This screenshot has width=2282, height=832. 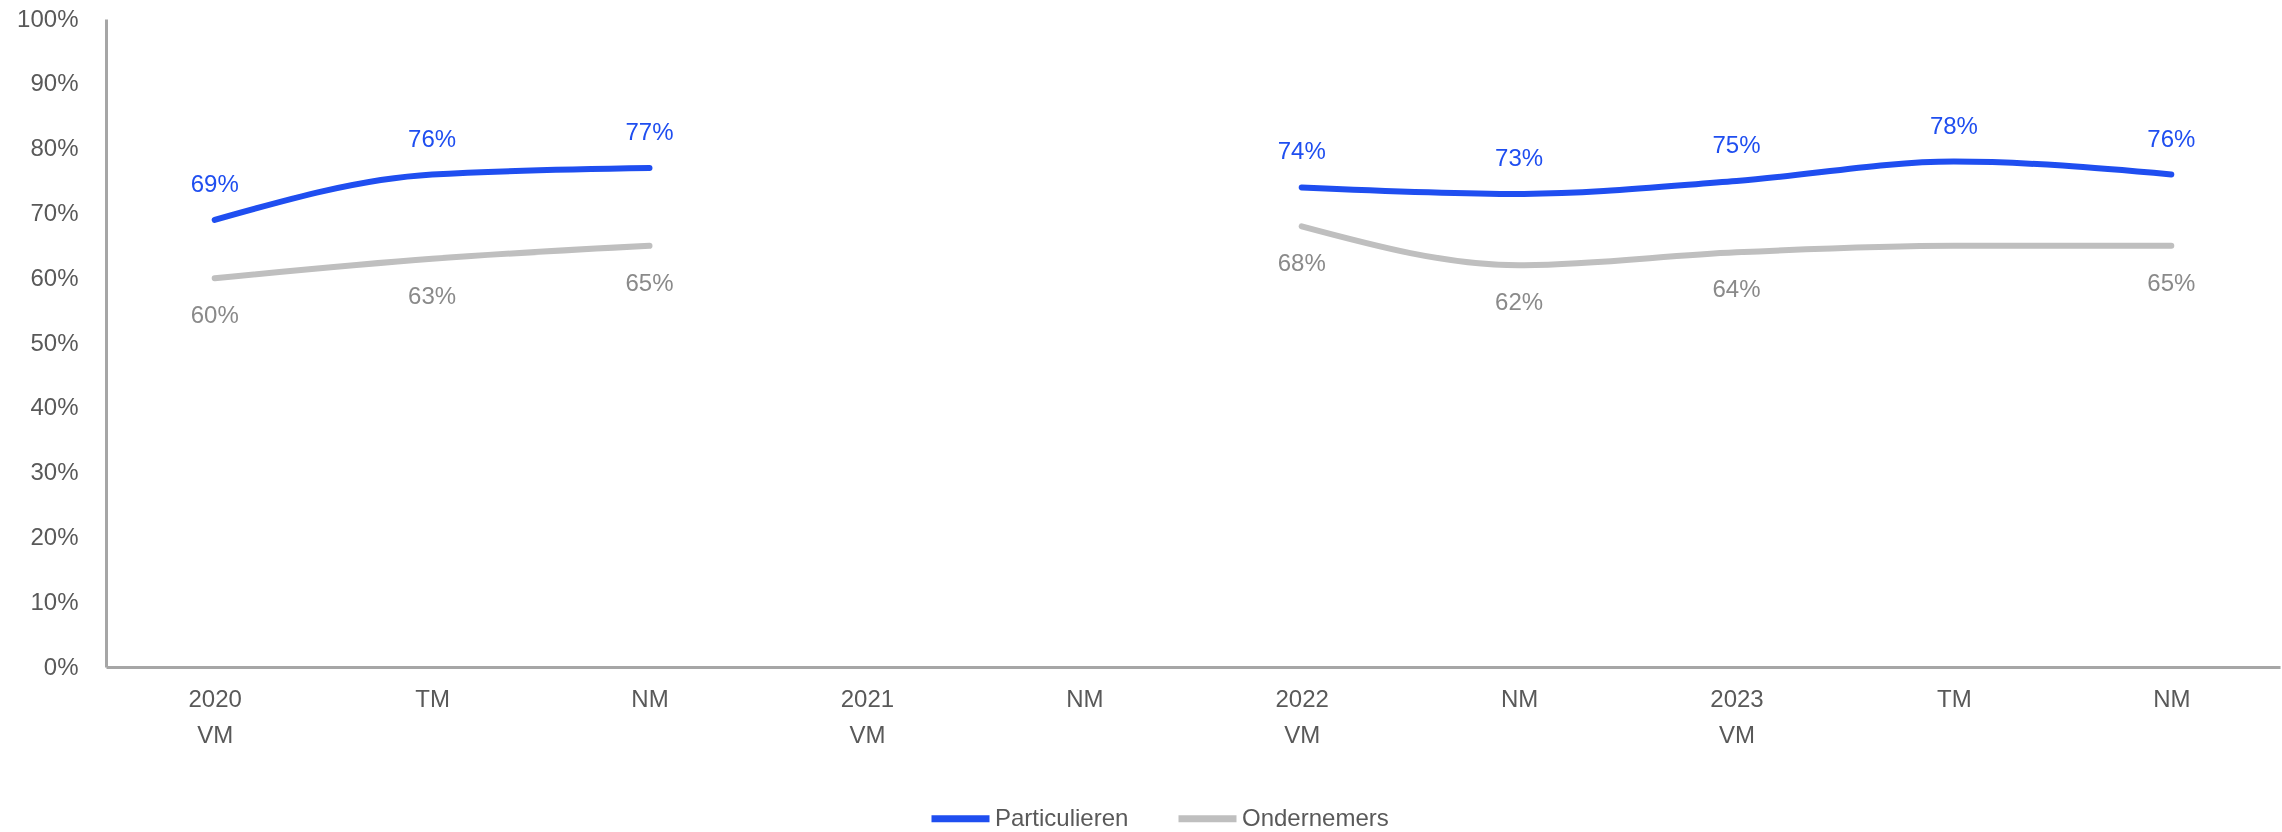 I want to click on y-tick-label: 0%, so click(x=61, y=666).